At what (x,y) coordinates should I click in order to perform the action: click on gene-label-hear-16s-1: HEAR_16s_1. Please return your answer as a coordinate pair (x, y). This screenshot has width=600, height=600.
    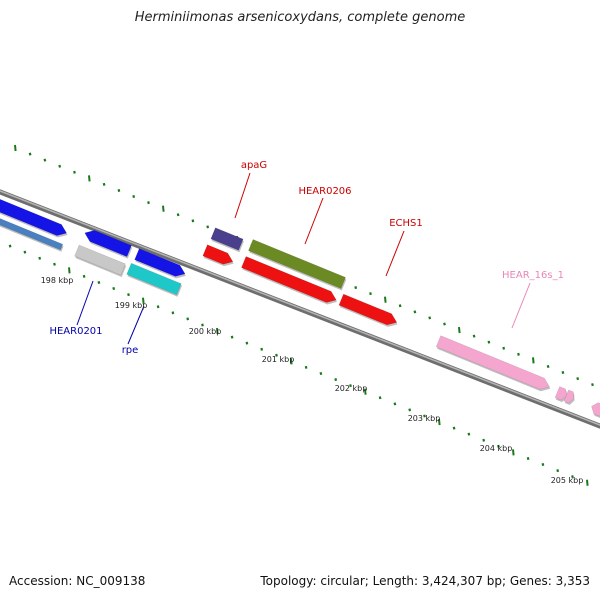
    Looking at the image, I should click on (533, 275).